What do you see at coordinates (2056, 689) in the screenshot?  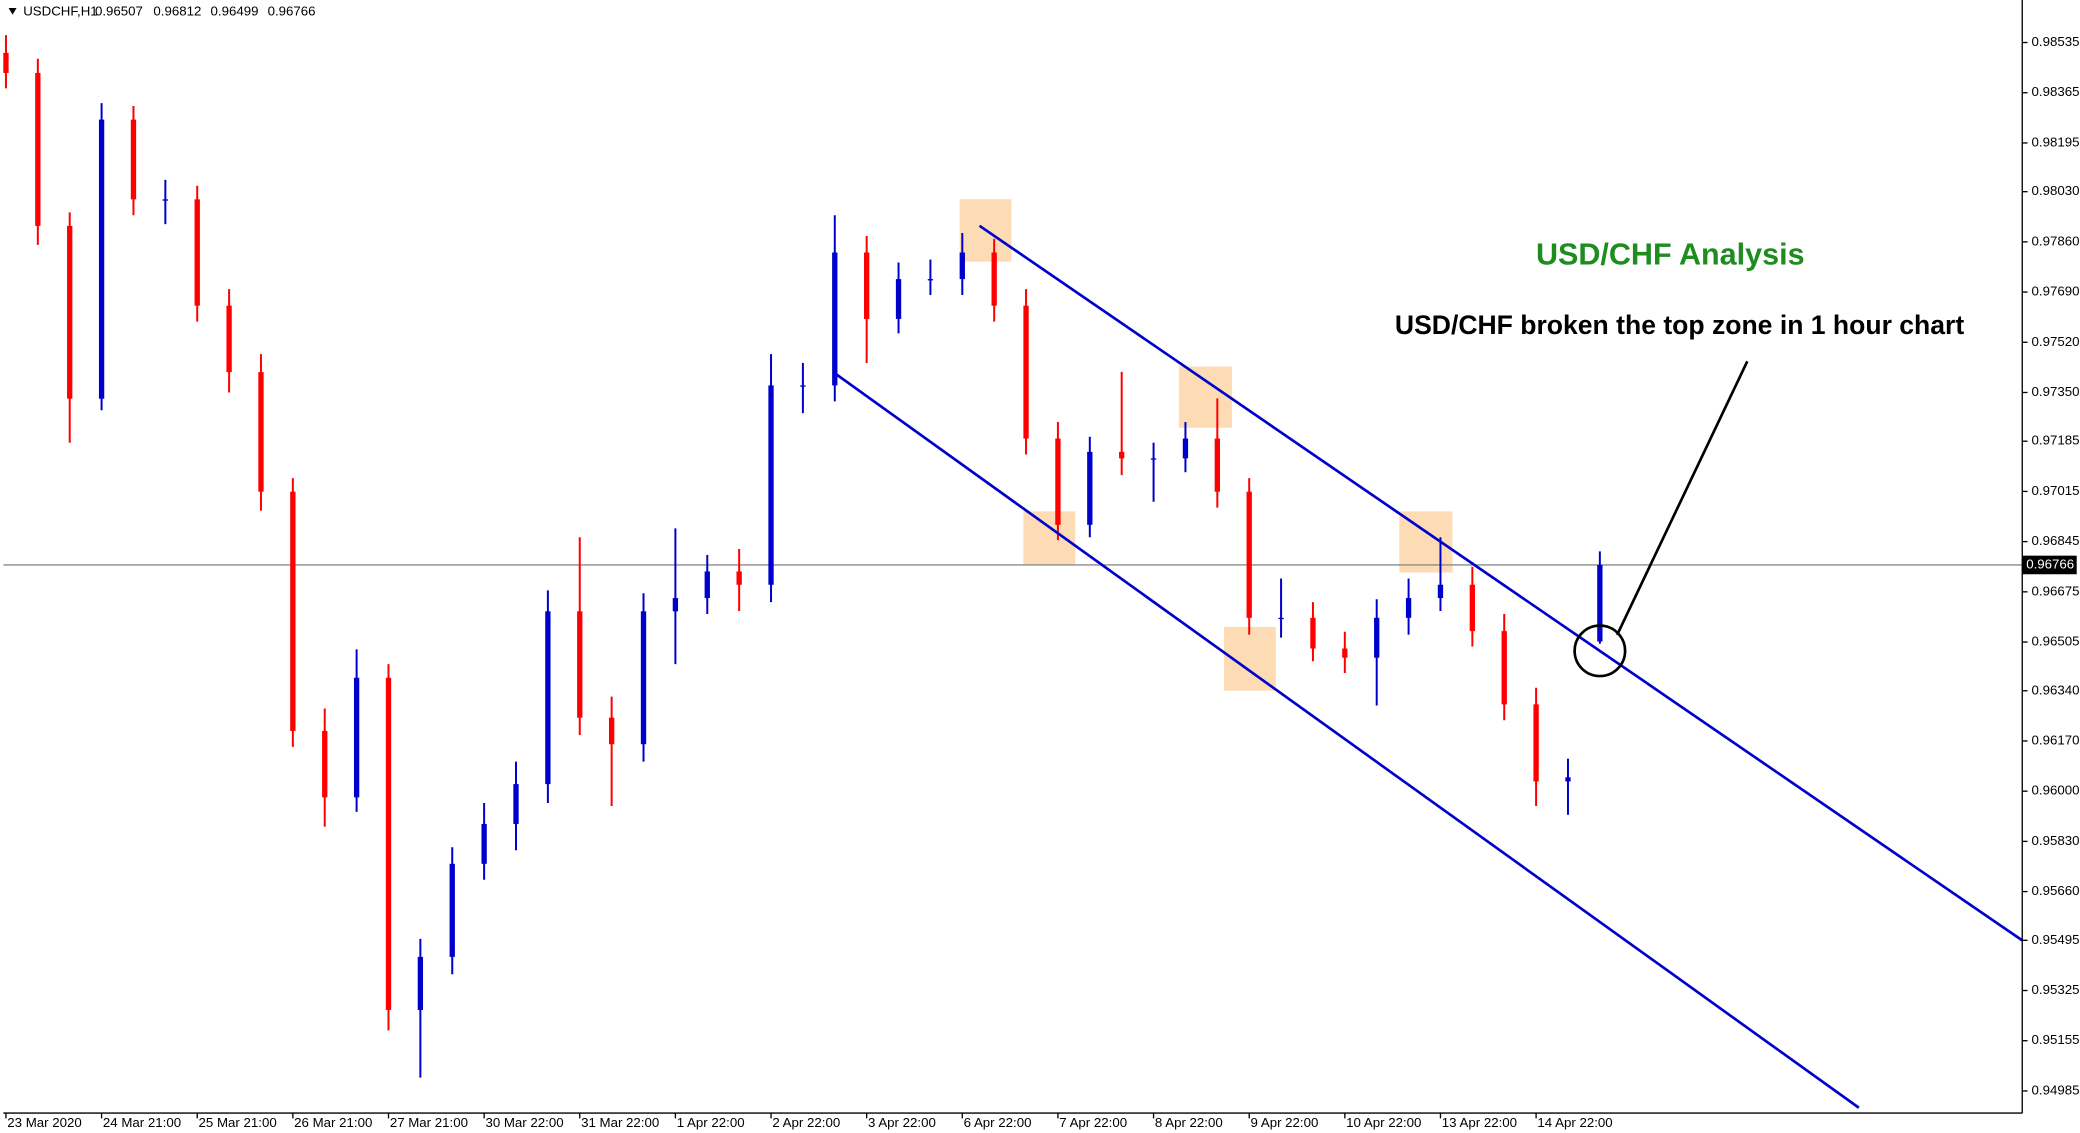 I see `y-tick-label: 0.96340` at bounding box center [2056, 689].